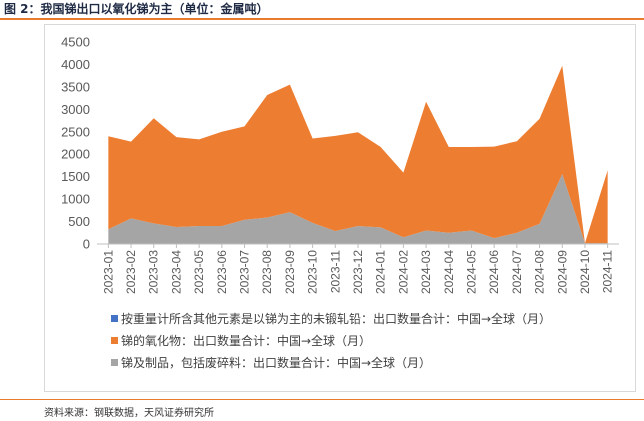 This screenshot has width=644, height=421. Describe the element at coordinates (540, 272) in the screenshot. I see `x-tick-label: 2024-08` at that location.